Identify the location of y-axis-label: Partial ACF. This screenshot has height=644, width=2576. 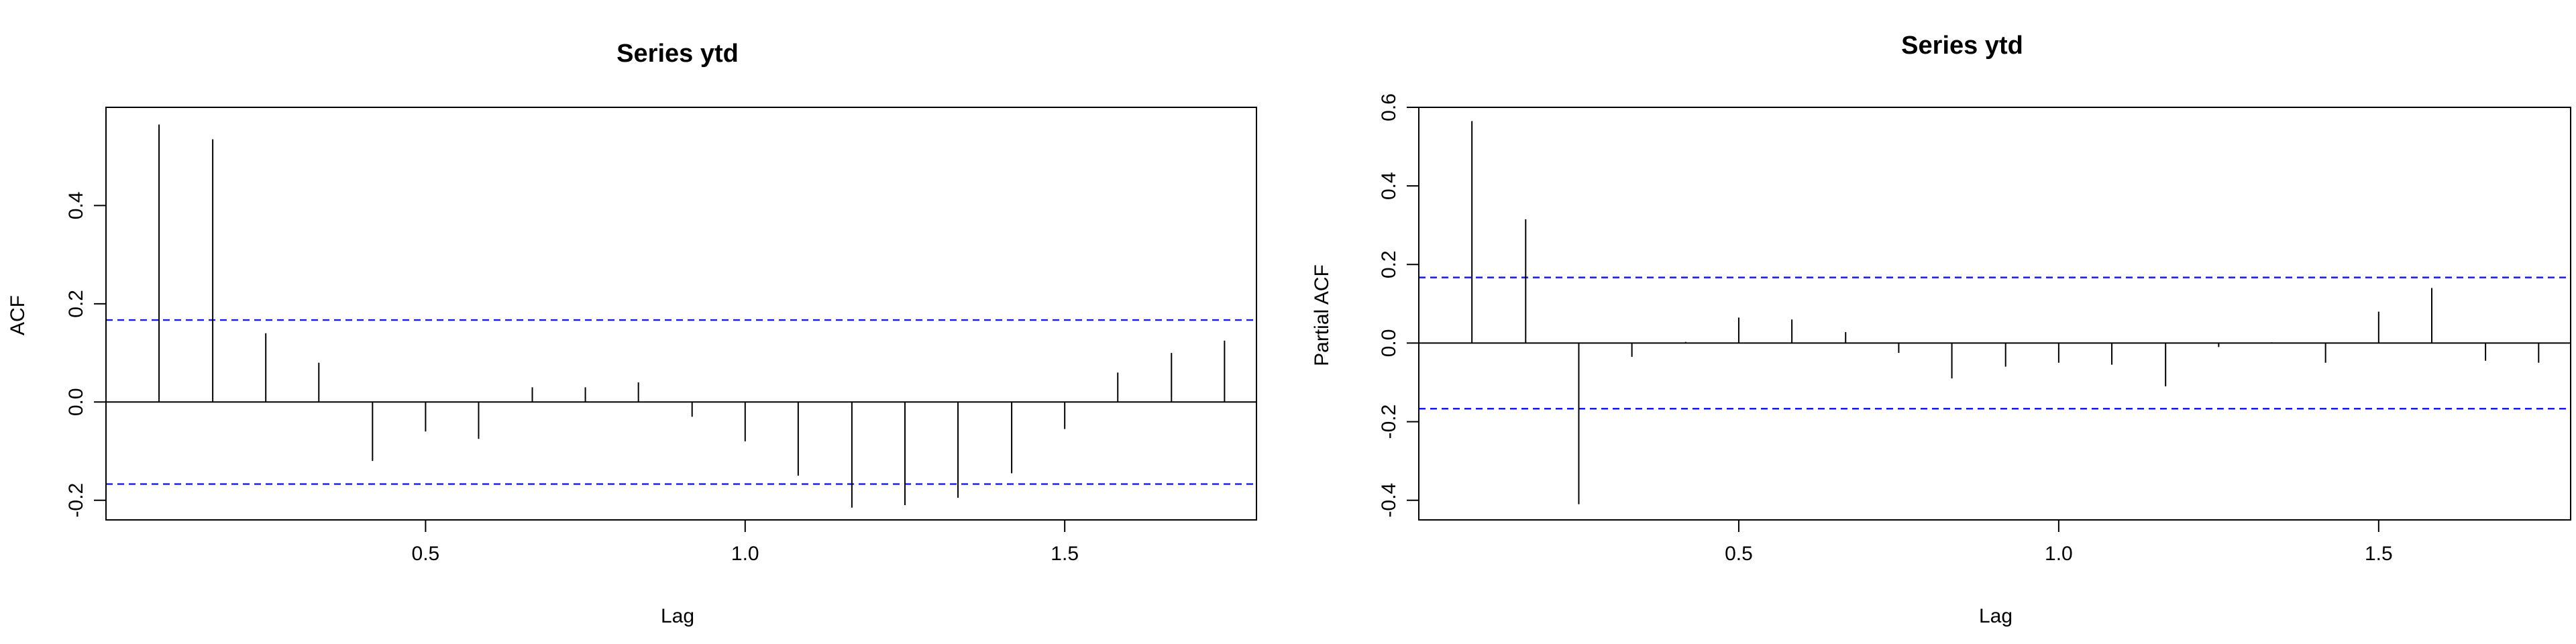
(1322, 315).